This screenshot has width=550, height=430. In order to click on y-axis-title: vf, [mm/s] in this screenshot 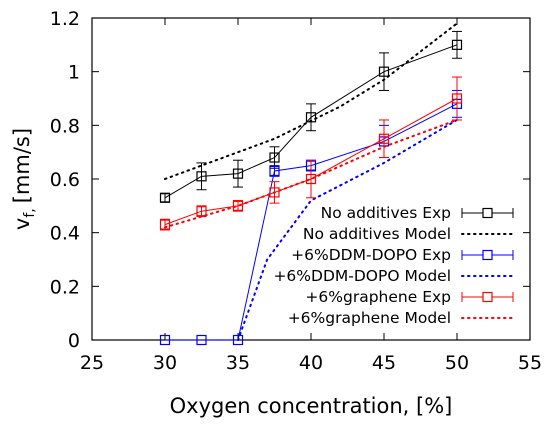, I will do `click(24, 179)`.